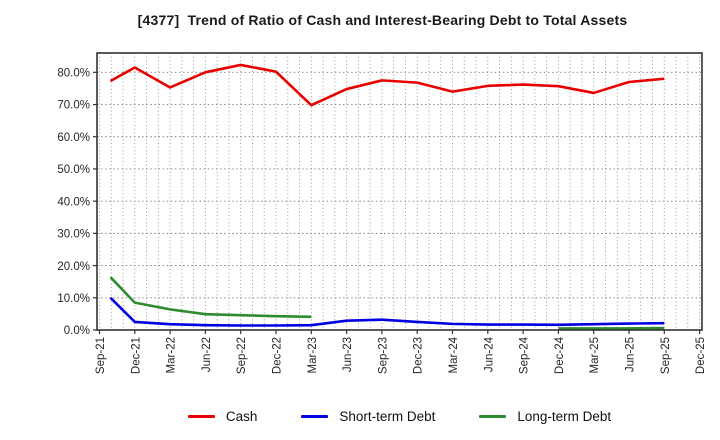 The width and height of the screenshot is (720, 440). What do you see at coordinates (136, 355) in the screenshot?
I see `svg-text: Dec-21` at bounding box center [136, 355].